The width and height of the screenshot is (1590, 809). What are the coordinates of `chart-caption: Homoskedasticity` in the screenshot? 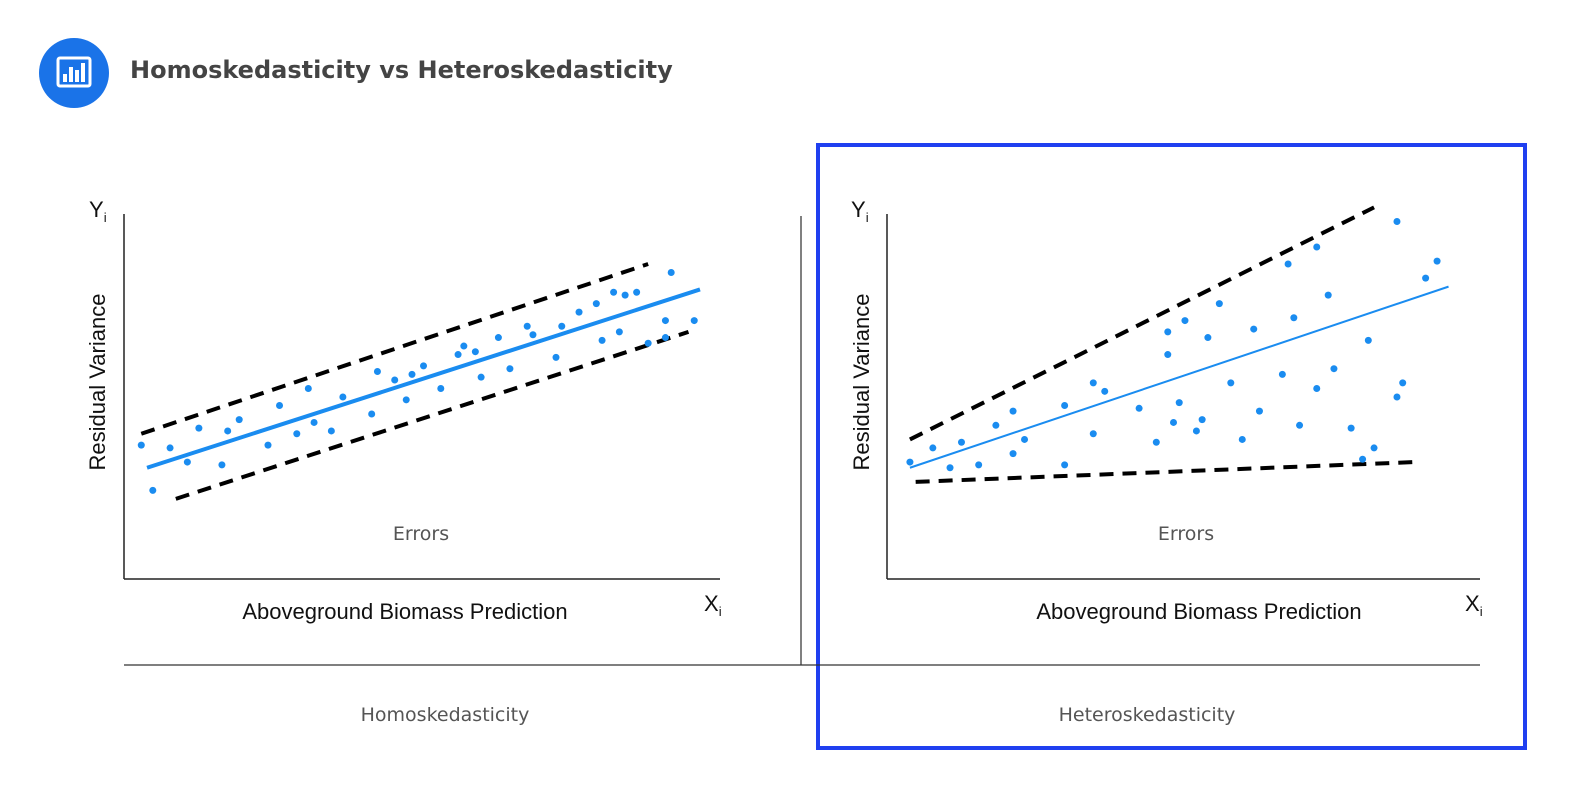 It's located at (445, 715).